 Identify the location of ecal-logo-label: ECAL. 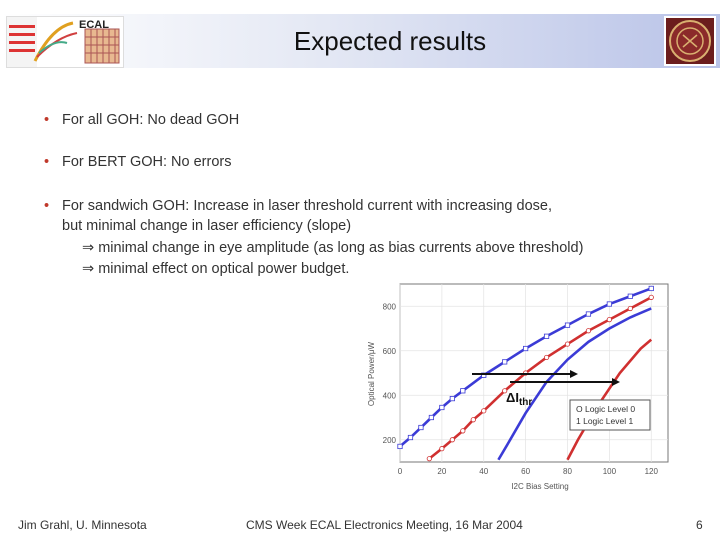
(94, 25).